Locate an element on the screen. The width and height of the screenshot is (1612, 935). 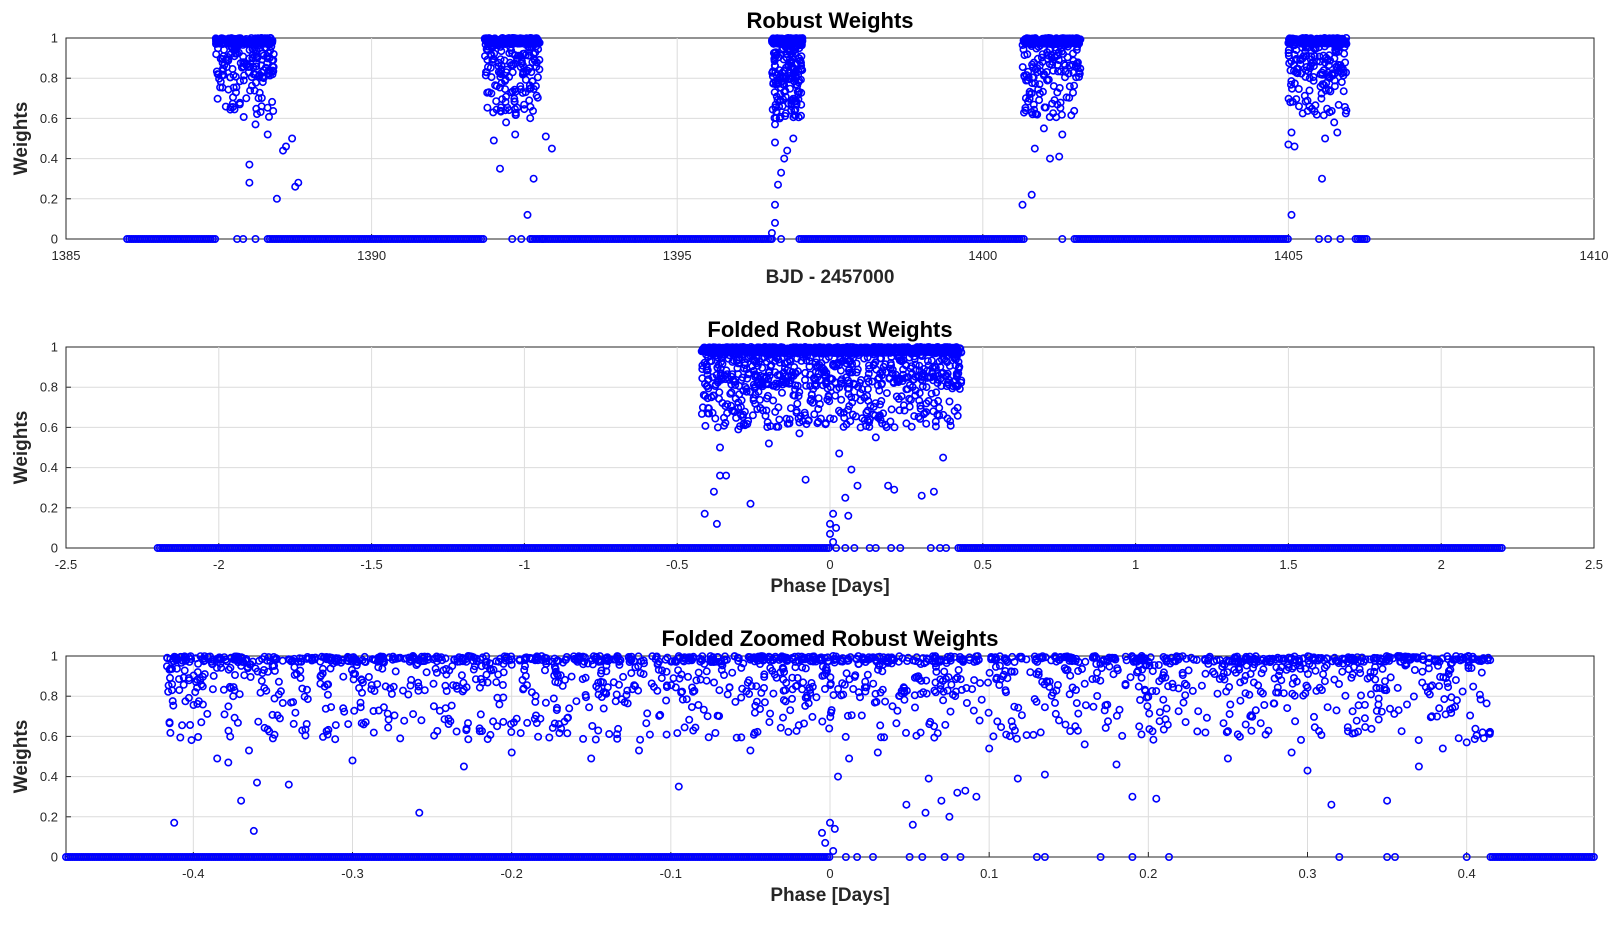
x-tick-label: -1 is located at coordinates (525, 564).